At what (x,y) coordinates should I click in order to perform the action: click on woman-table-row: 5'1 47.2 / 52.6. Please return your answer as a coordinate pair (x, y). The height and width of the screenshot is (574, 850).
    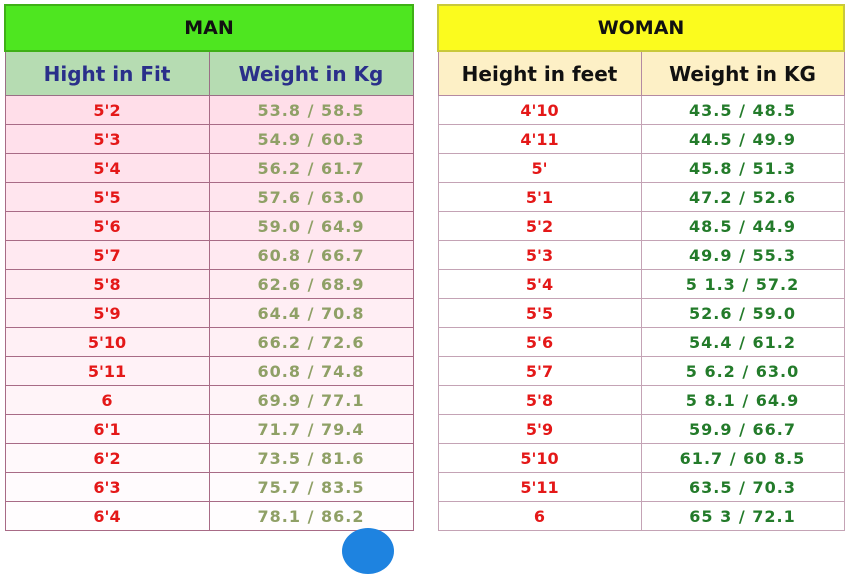
    Looking at the image, I should click on (641, 197).